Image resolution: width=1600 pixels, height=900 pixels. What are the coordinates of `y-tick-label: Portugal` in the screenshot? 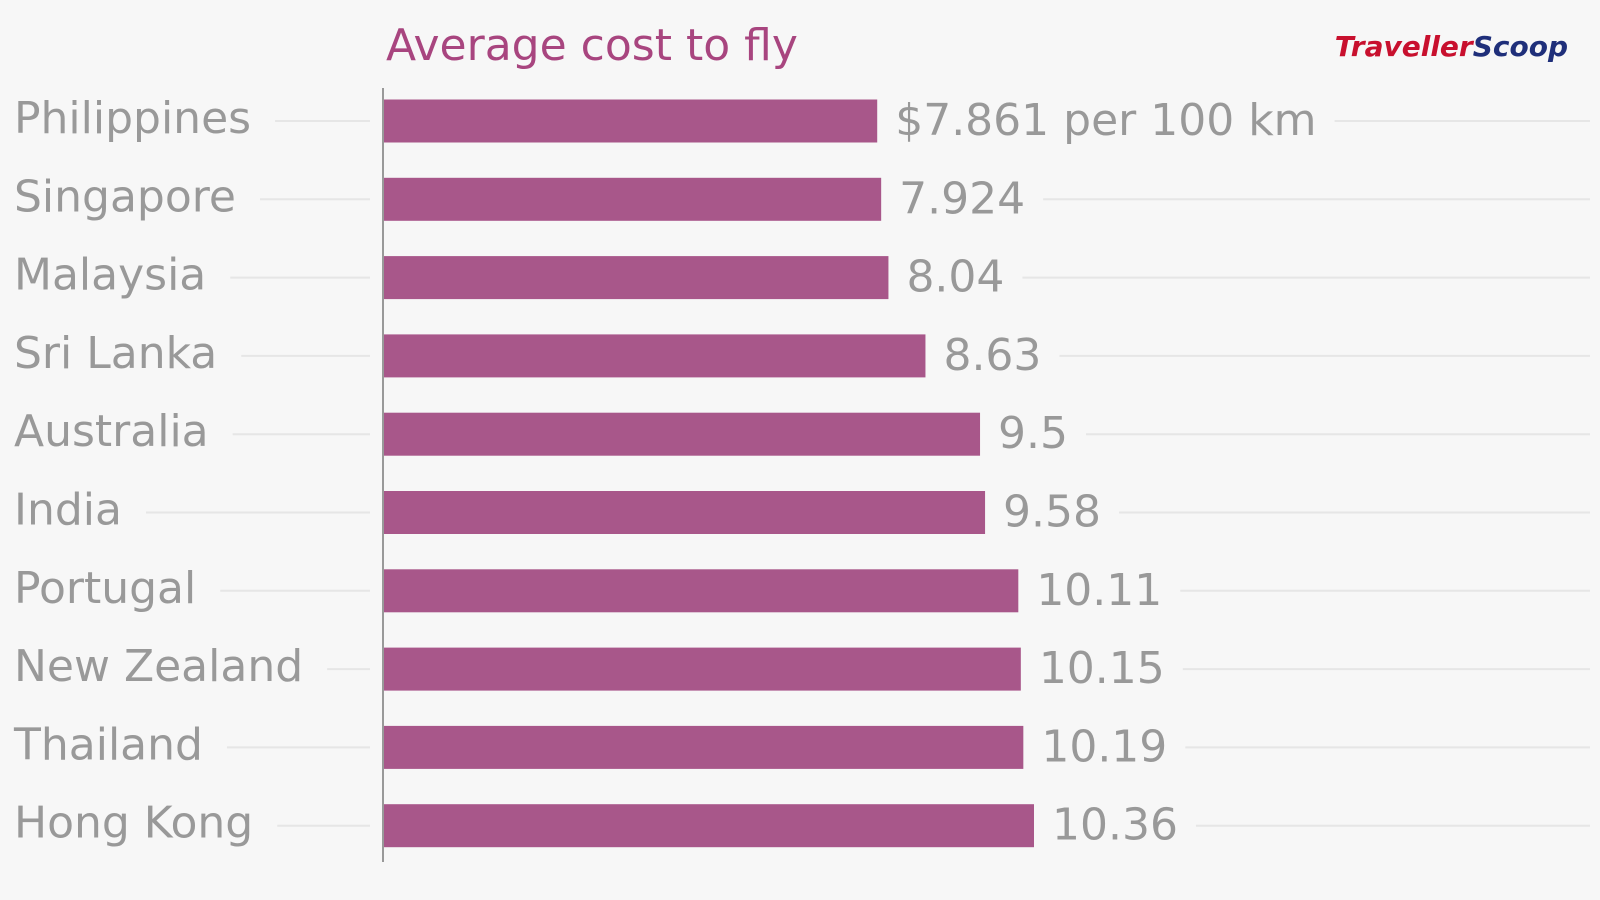 It's located at (105, 588).